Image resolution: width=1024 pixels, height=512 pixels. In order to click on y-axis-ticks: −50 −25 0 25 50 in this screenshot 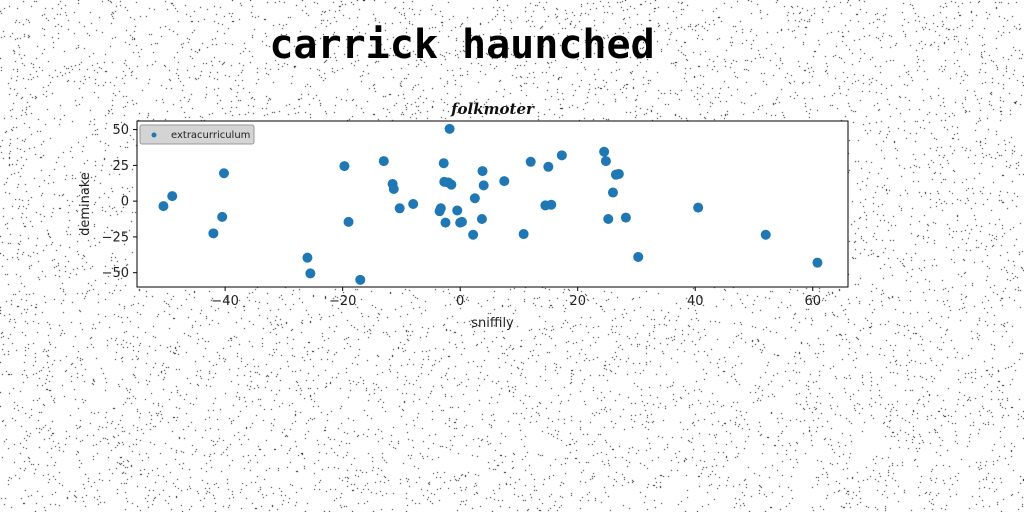, I will do `click(119, 202)`.